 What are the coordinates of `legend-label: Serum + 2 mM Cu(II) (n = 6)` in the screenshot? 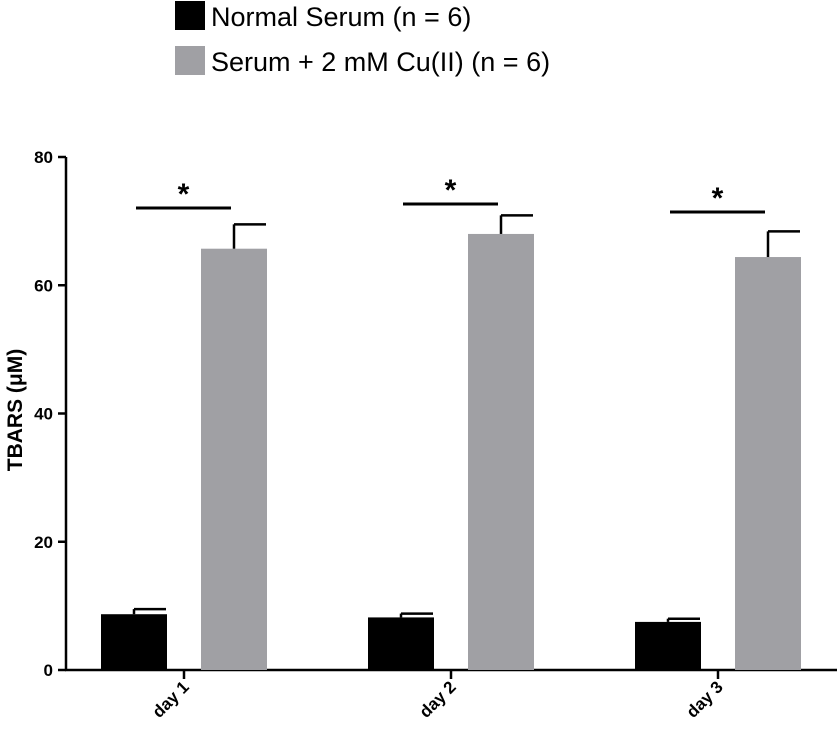 It's located at (380, 62).